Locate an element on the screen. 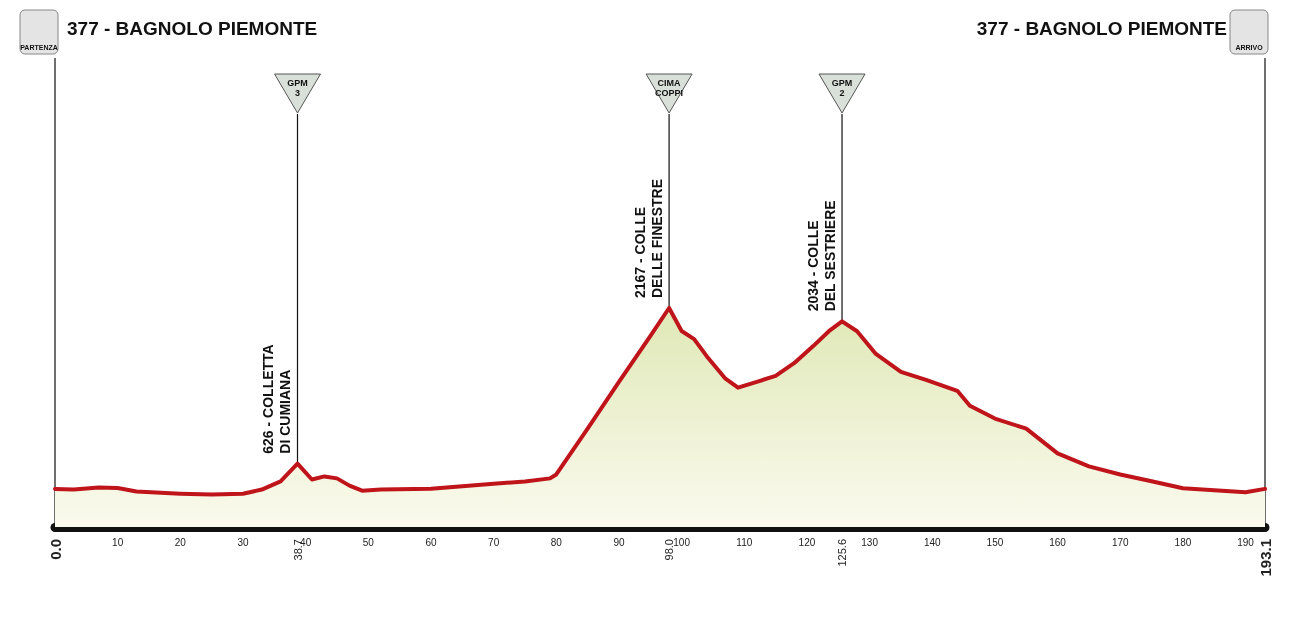  text: GPM 2 is located at coordinates (842, 88).